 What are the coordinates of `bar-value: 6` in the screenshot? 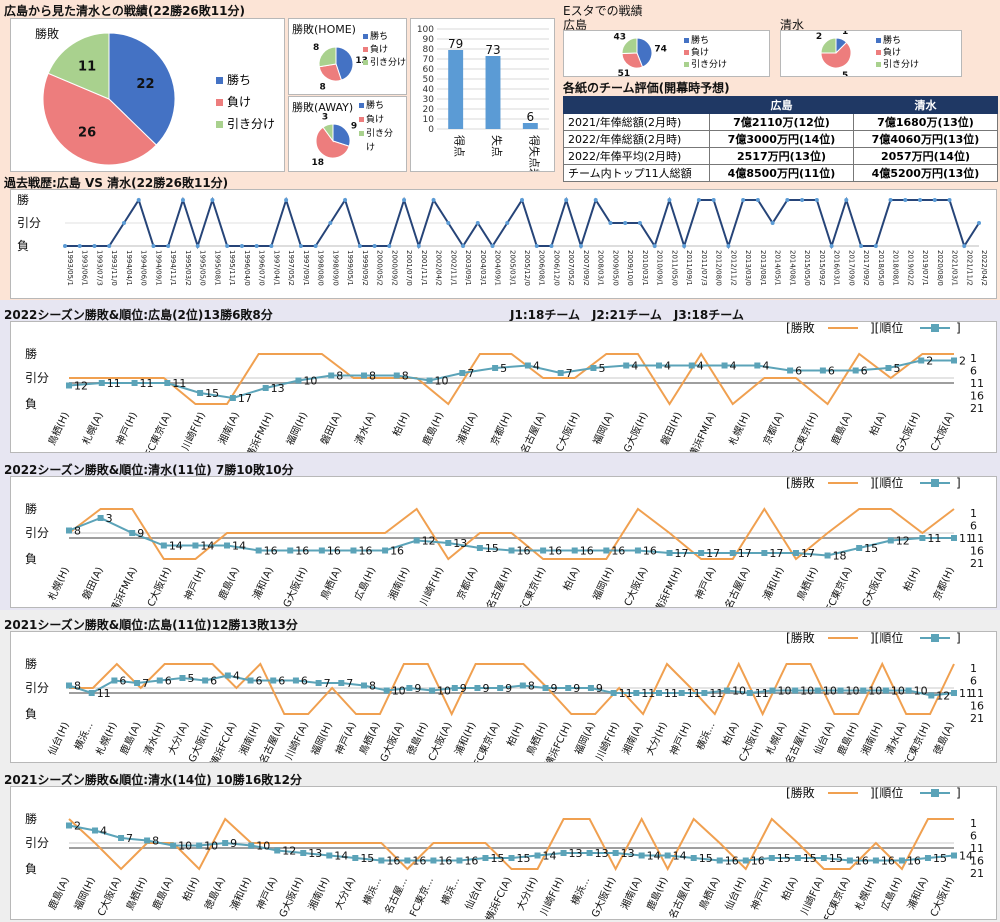 It's located at (531, 117).